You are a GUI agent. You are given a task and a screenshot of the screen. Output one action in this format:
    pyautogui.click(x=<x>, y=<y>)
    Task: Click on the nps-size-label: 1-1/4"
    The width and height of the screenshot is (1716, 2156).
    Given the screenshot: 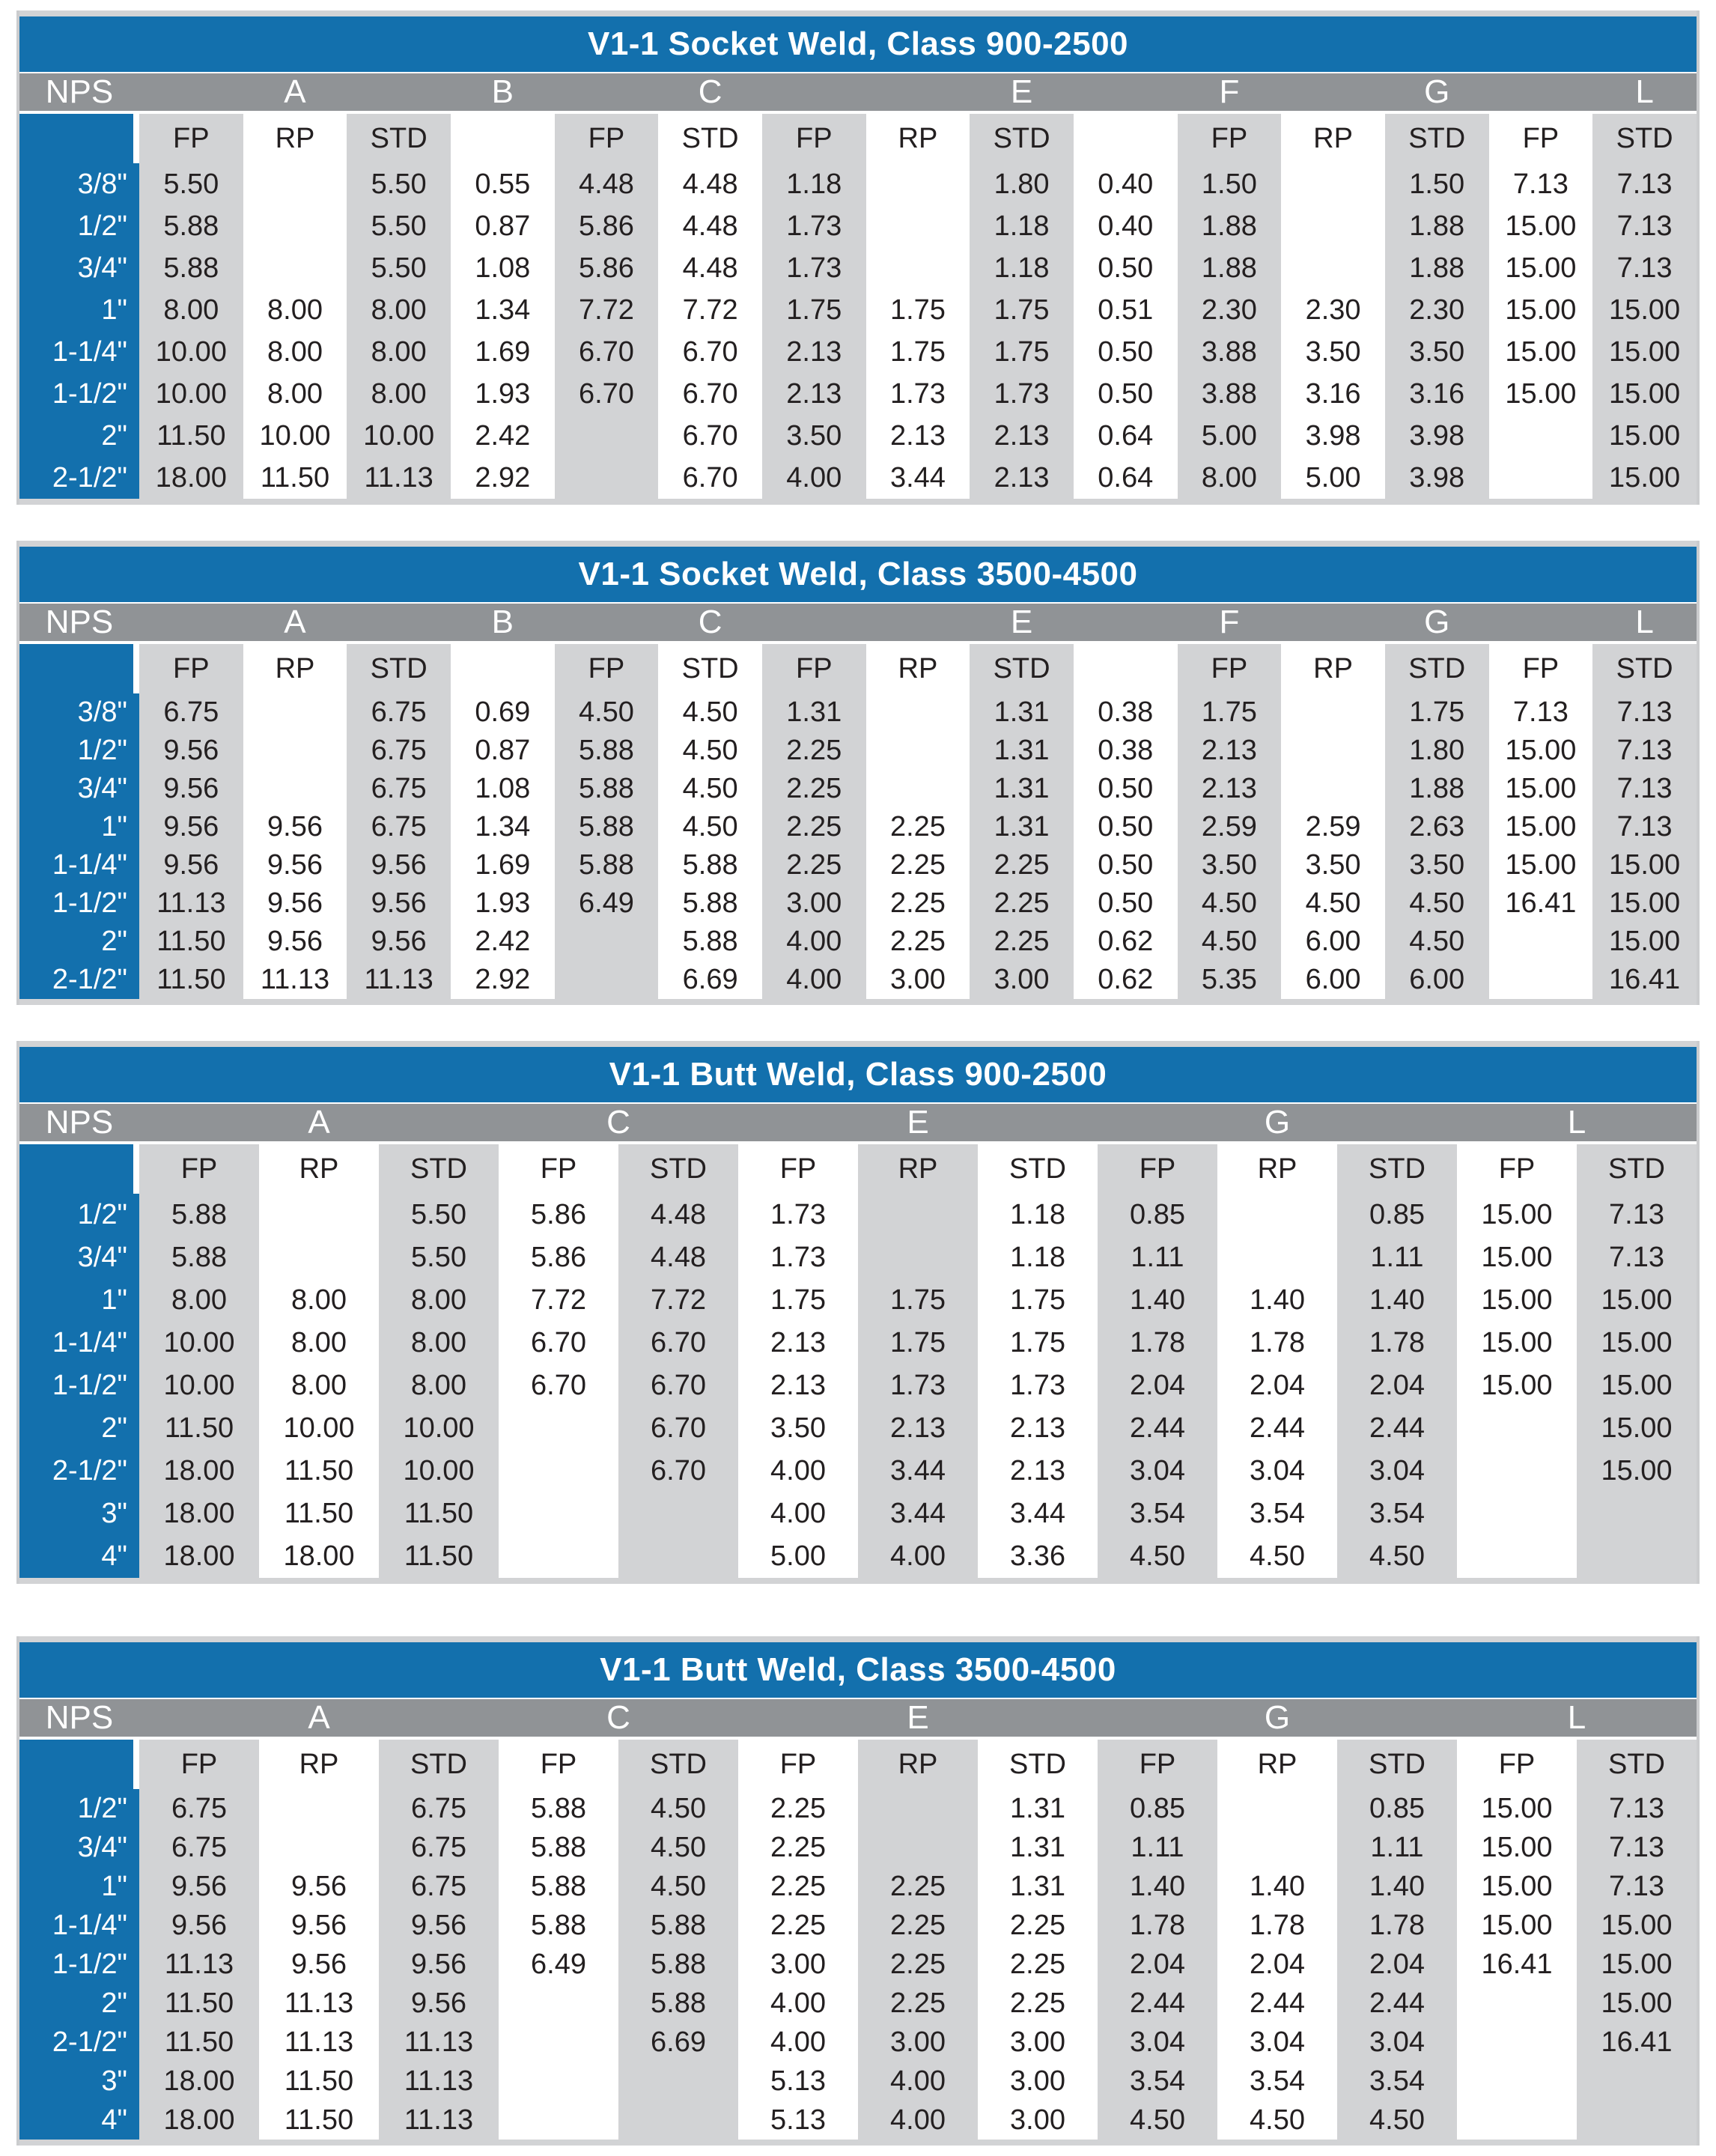 What is the action you would take?
    pyautogui.click(x=79, y=1343)
    